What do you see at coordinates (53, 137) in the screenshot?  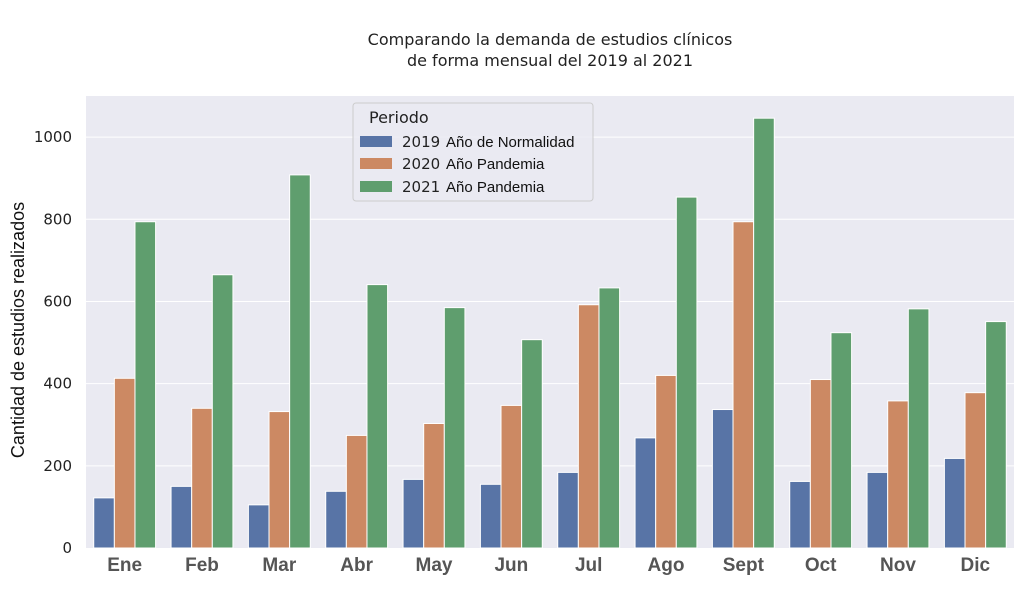 I see `y-tick-label-1000: 1000` at bounding box center [53, 137].